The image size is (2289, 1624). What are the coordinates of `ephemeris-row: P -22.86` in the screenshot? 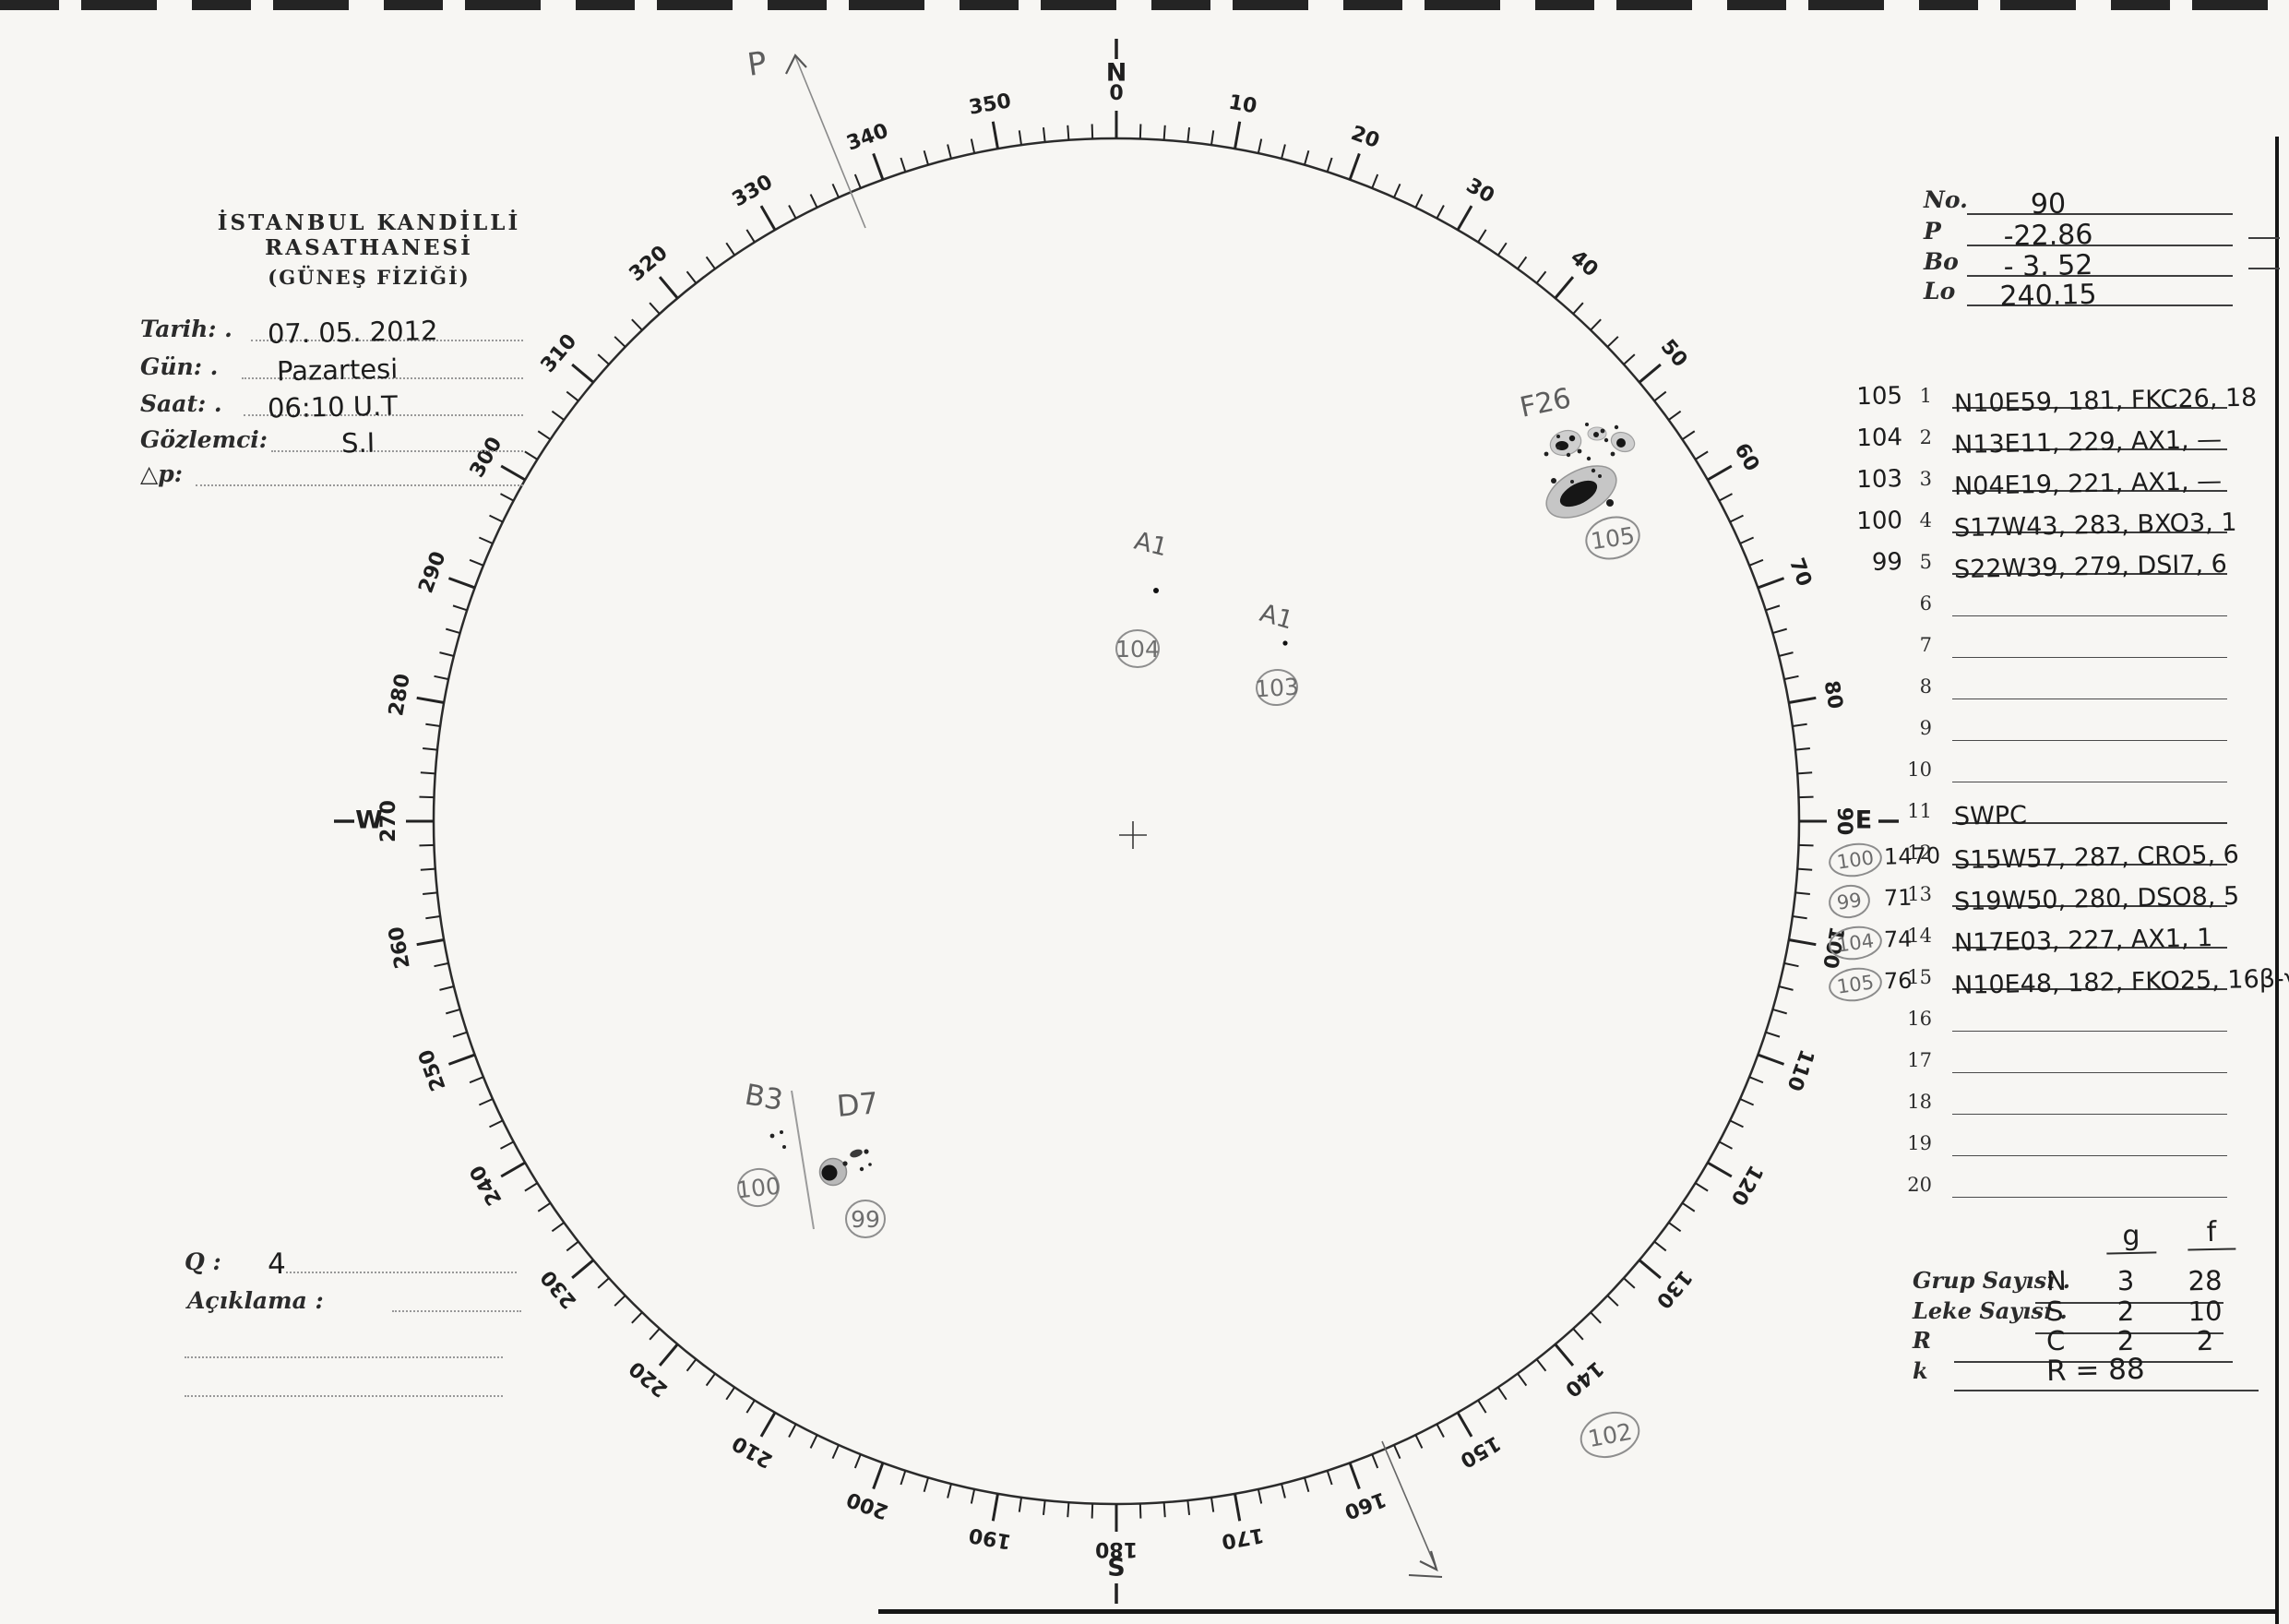 It's located at (2103, 233).